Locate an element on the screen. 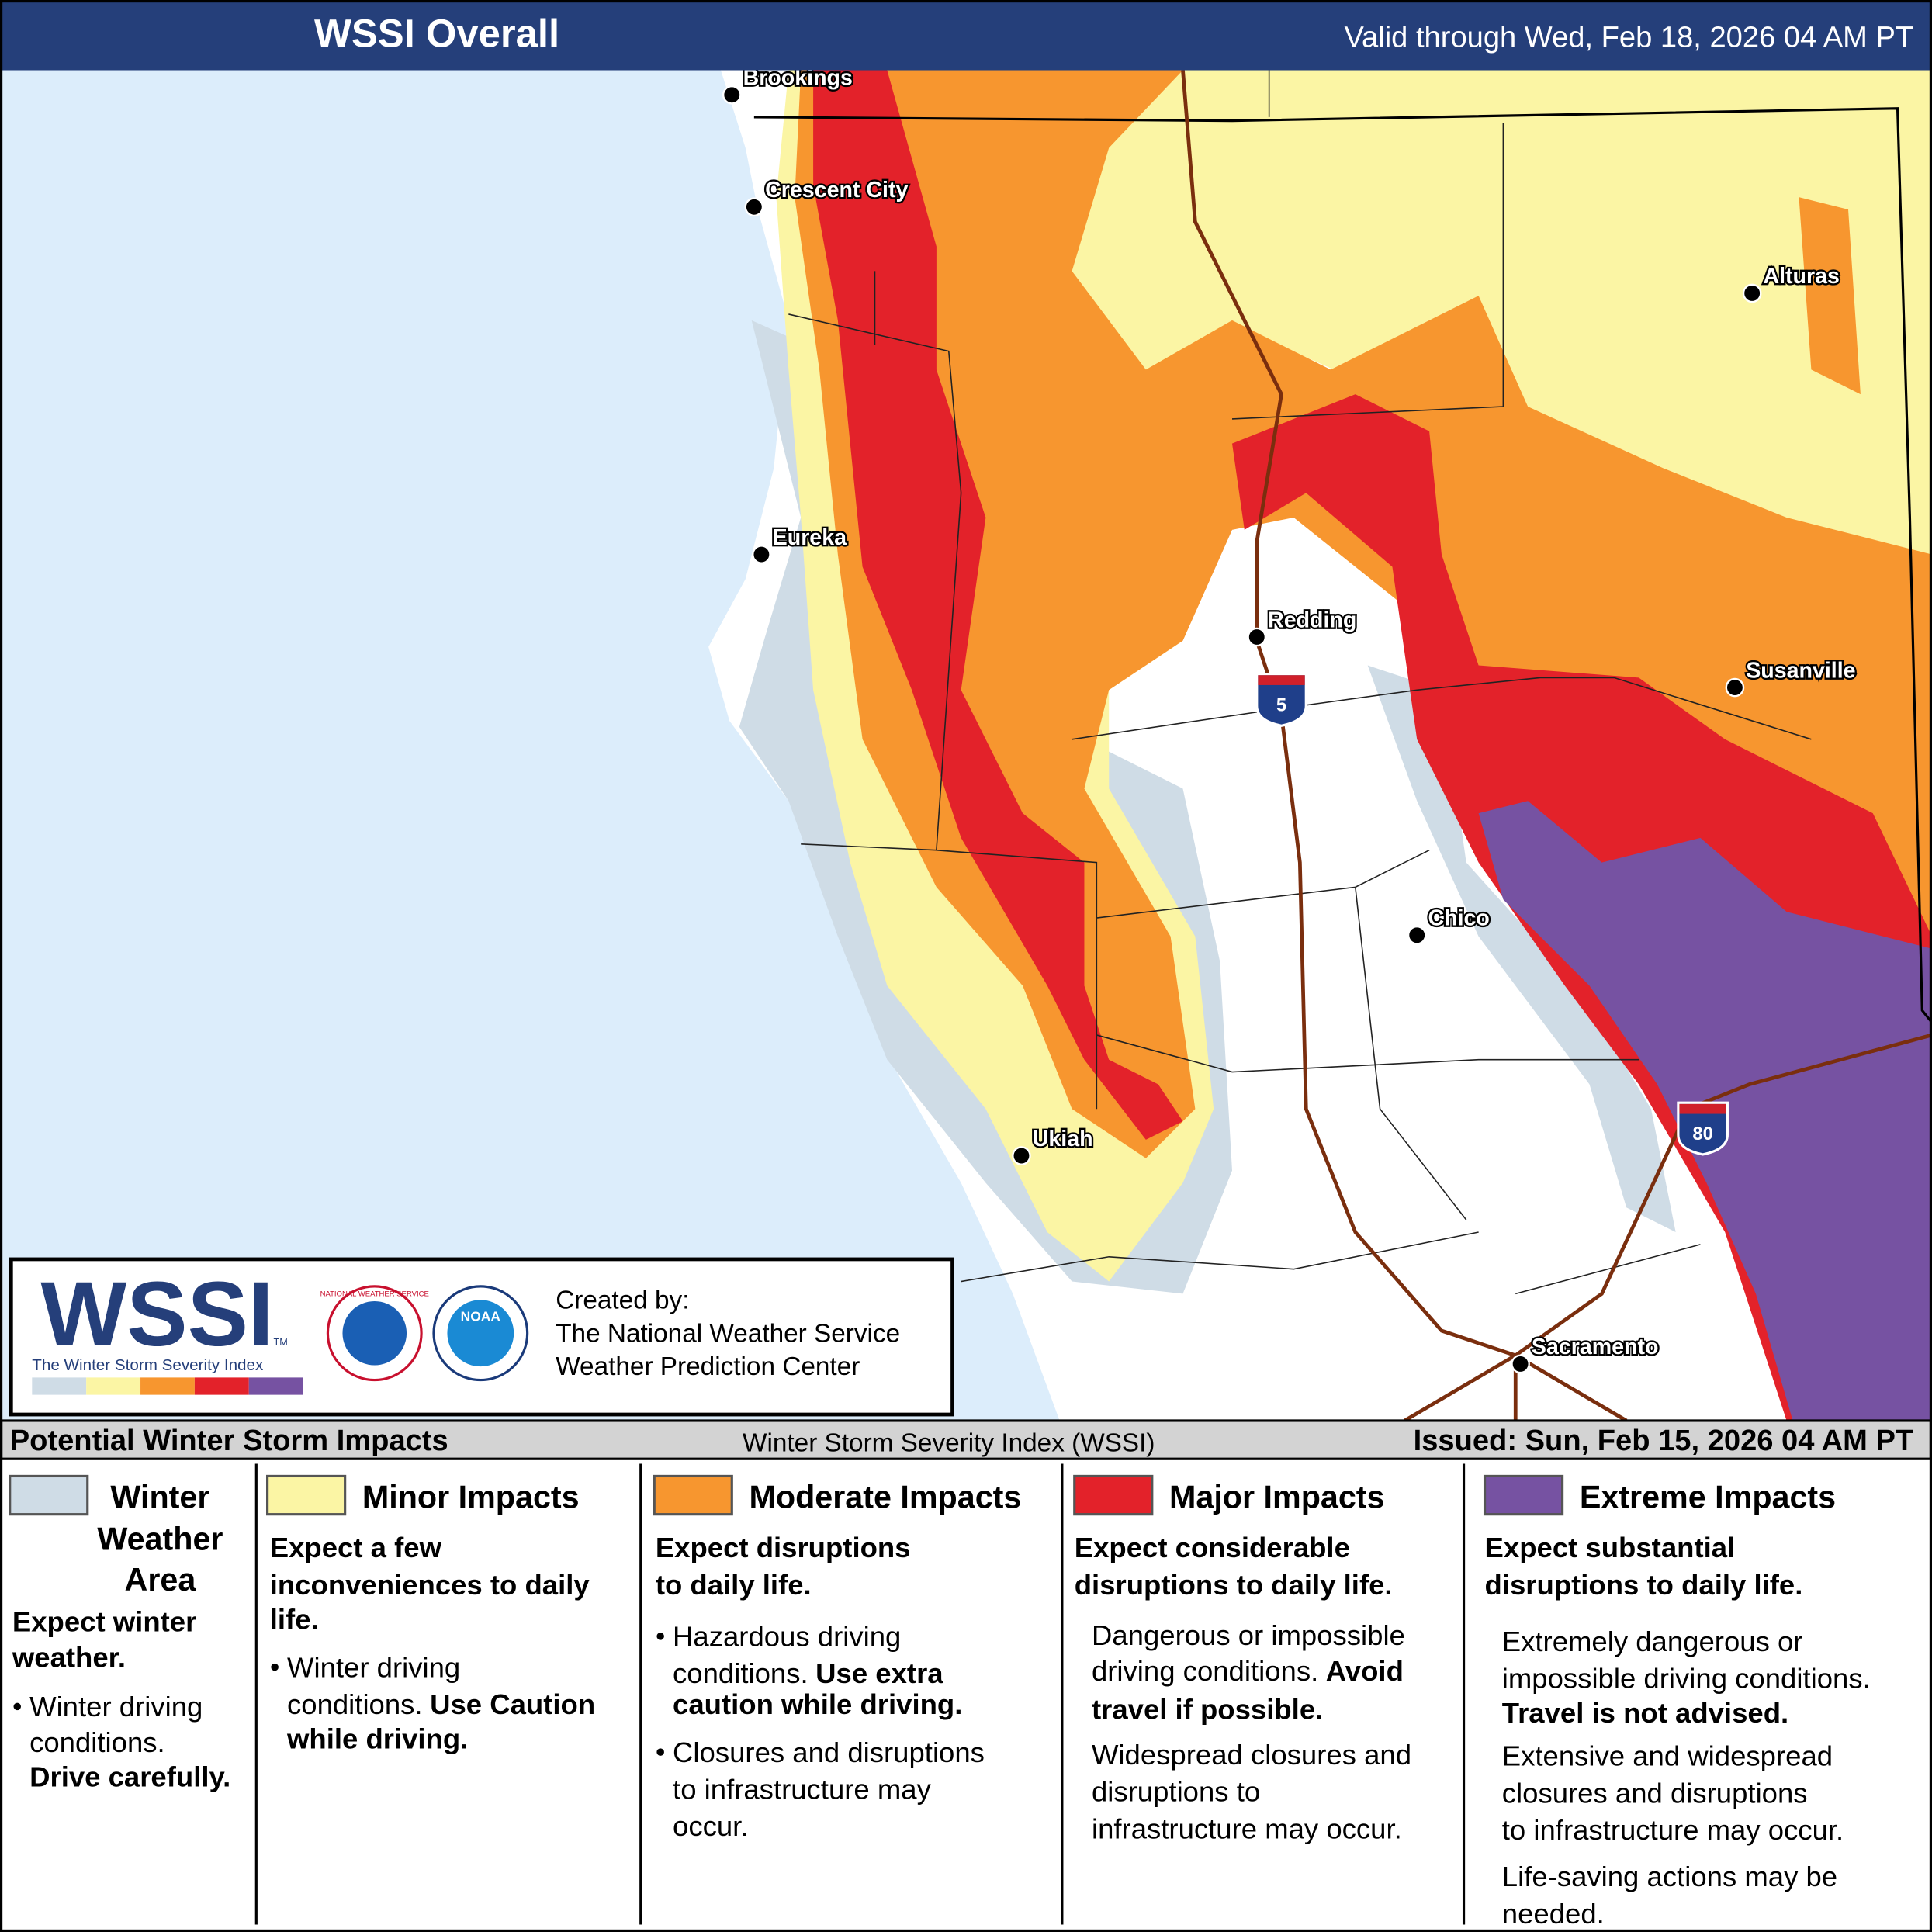 The image size is (1932, 1932). description-line: Travel is not advised. is located at coordinates (1645, 1713).